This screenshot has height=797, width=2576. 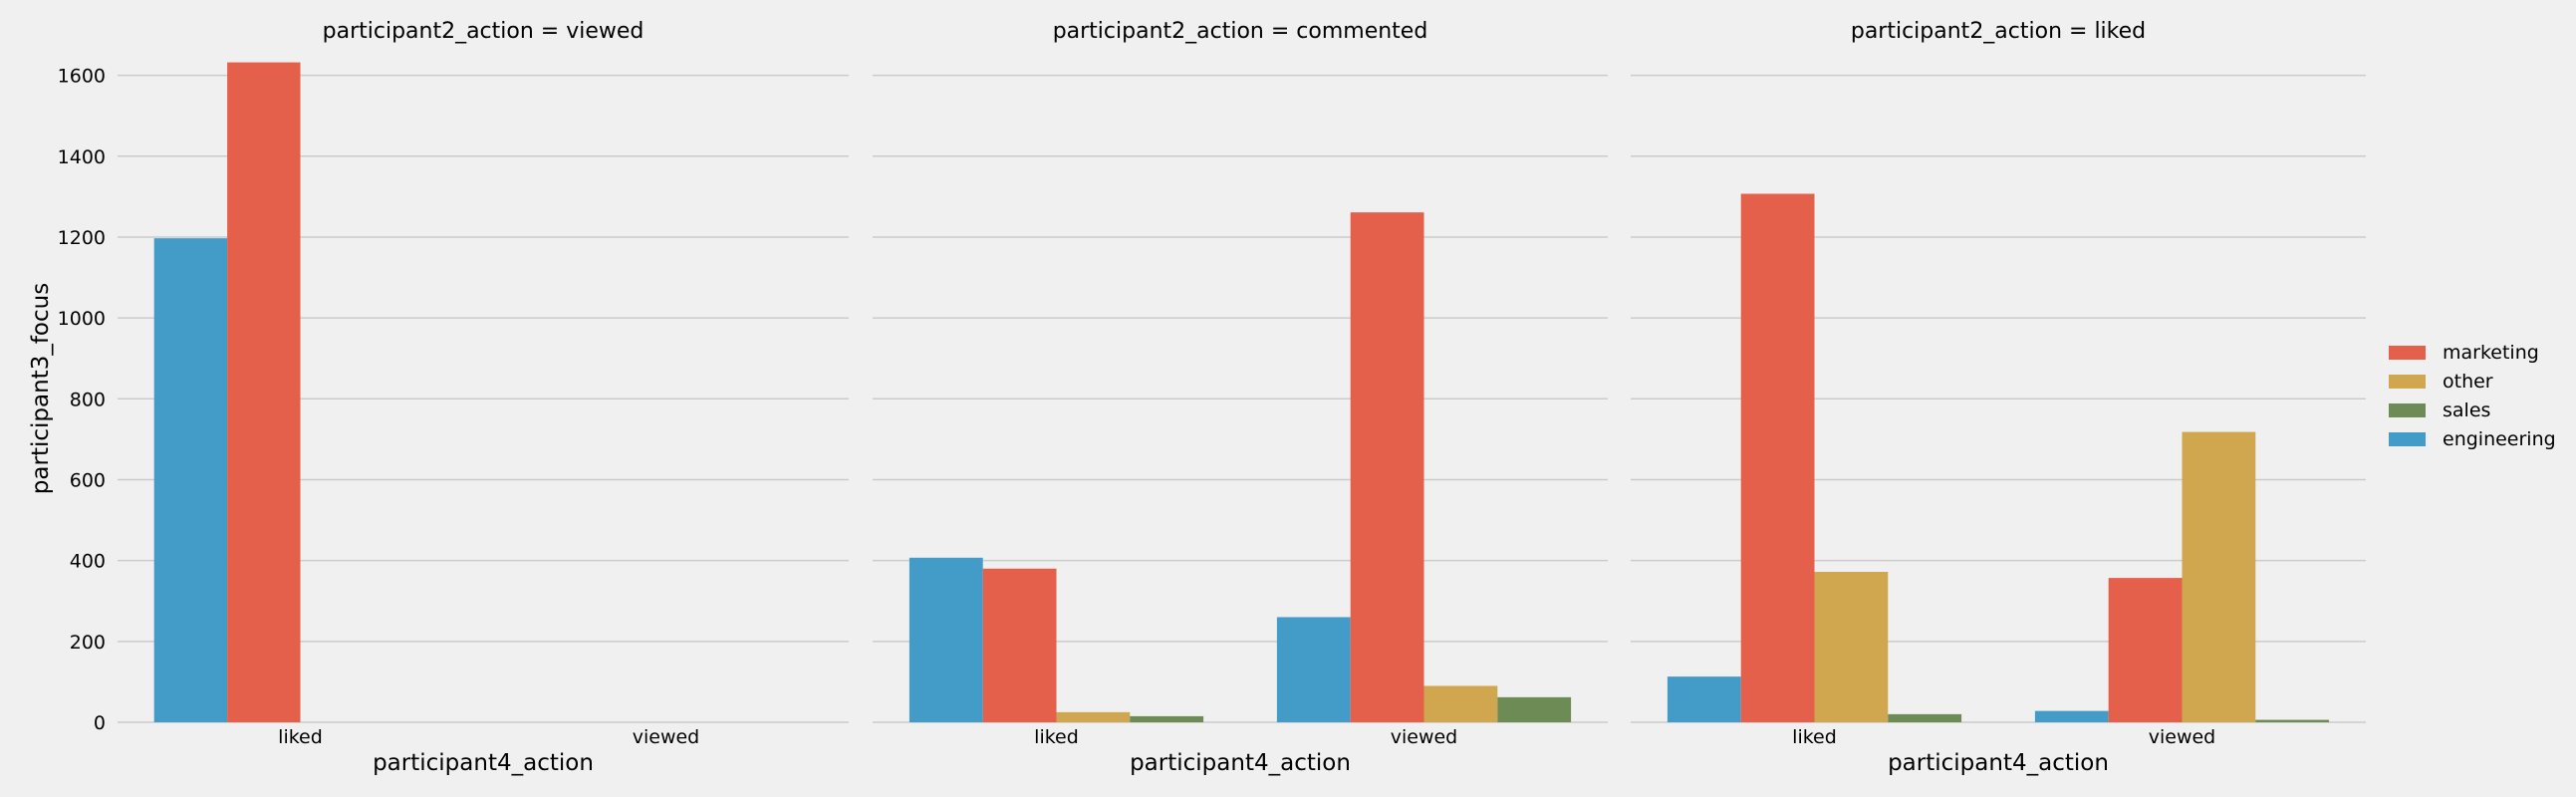 What do you see at coordinates (2468, 382) in the screenshot?
I see `legend-label: other` at bounding box center [2468, 382].